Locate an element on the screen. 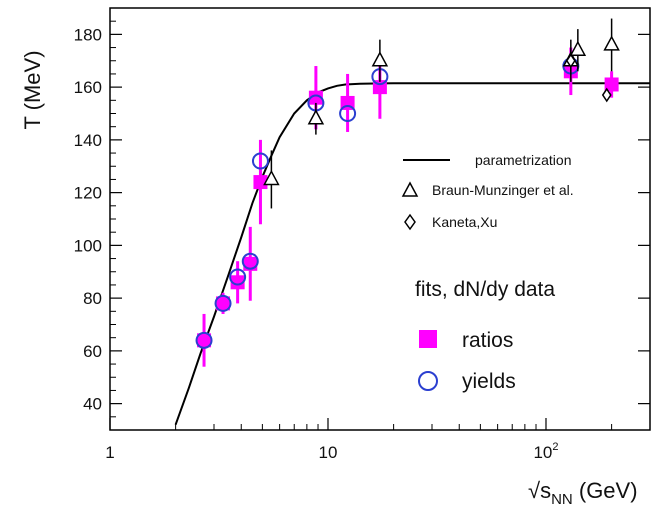 The width and height of the screenshot is (653, 511). y-tick-label: 160 is located at coordinates (88, 87).